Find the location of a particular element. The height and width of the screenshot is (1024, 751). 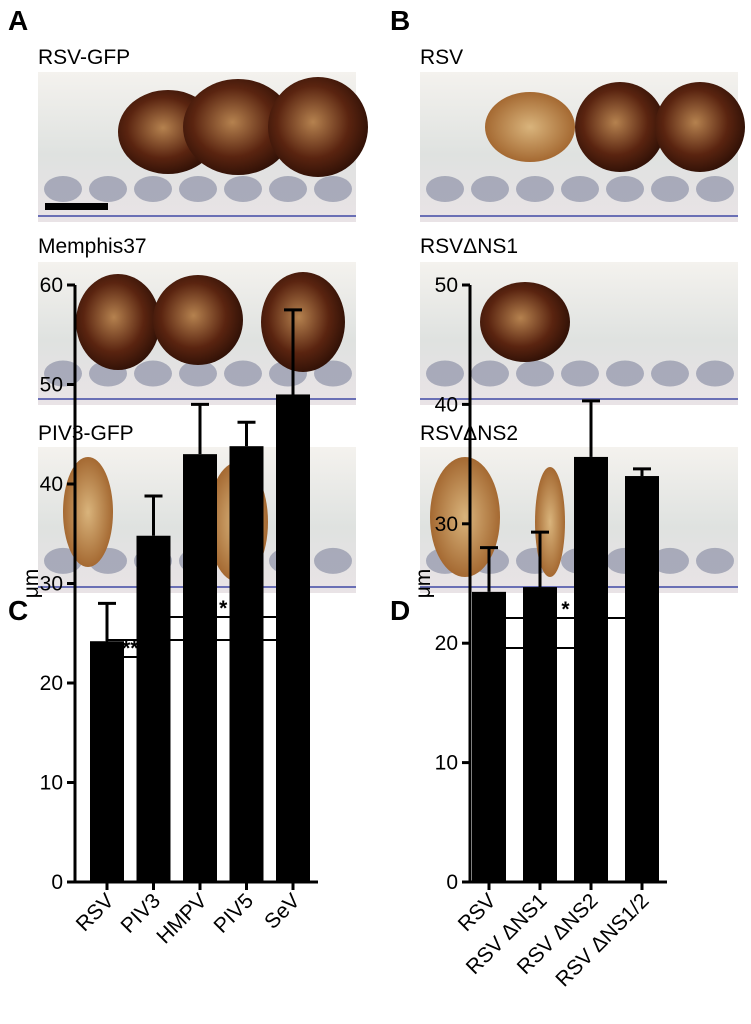

x-tick-label: HMPV is located at coordinates (181, 918).